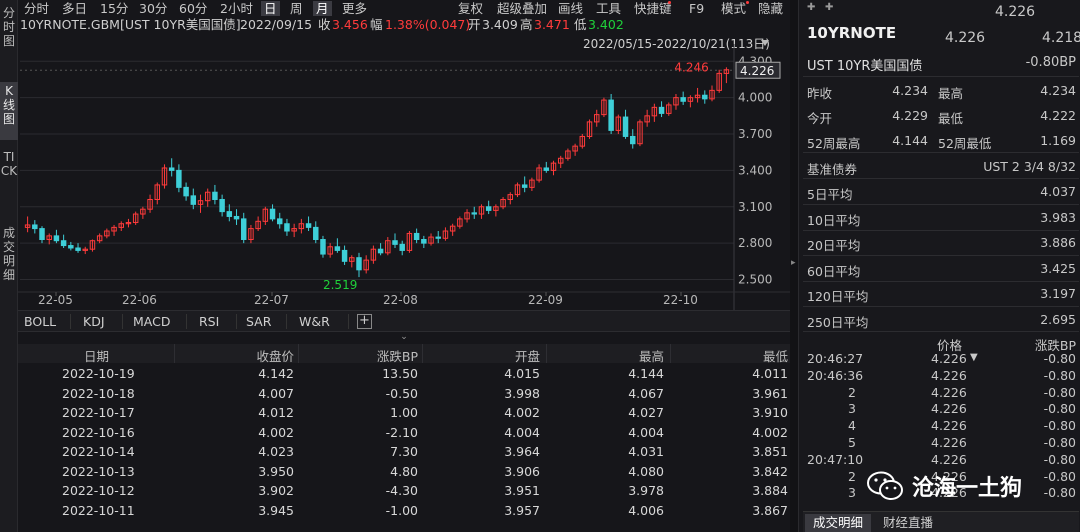 The image size is (1080, 532). Describe the element at coordinates (697, 8) in the screenshot. I see `f9-button: F9` at that location.